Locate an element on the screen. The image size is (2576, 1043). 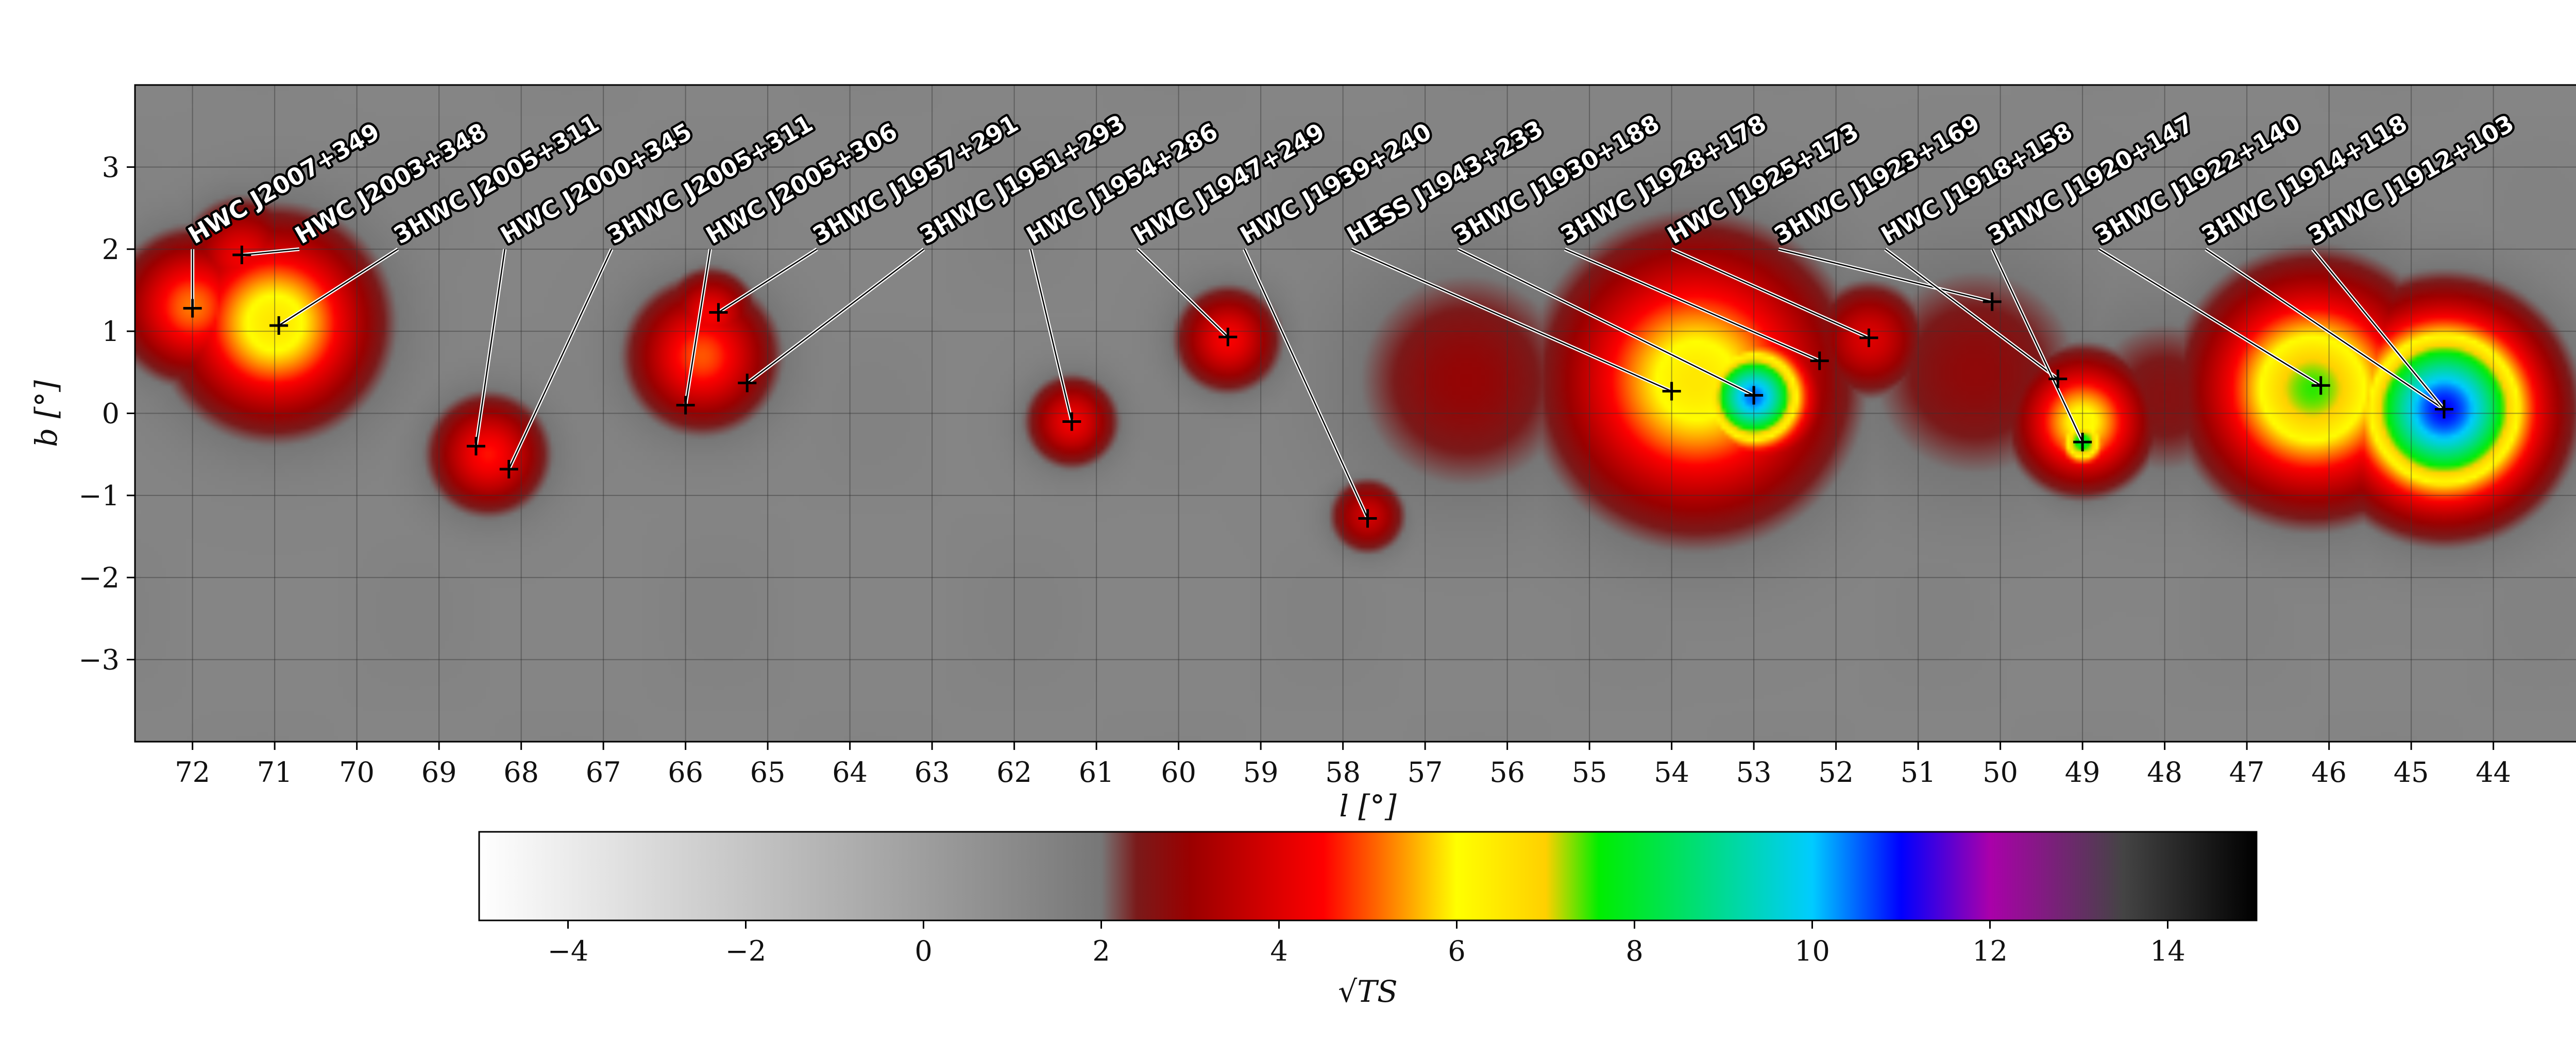
colorbar-label: √TS is located at coordinates (1367, 991).